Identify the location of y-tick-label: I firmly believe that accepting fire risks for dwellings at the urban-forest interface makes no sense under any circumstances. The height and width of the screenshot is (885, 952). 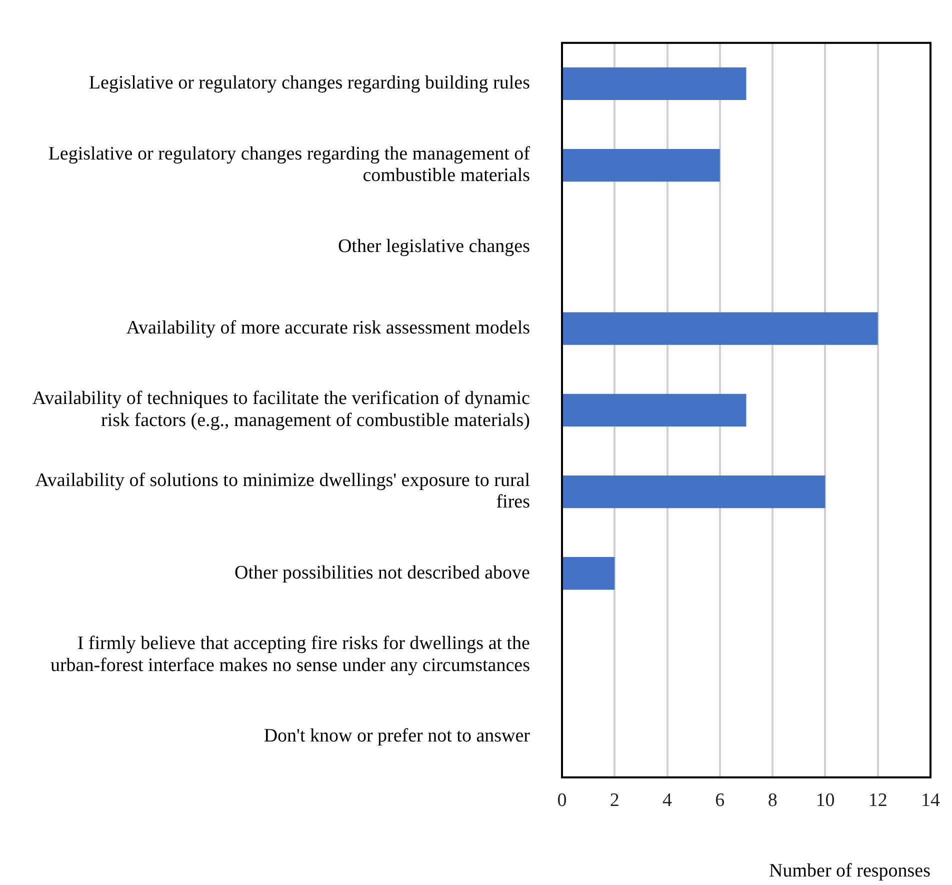
(290, 654).